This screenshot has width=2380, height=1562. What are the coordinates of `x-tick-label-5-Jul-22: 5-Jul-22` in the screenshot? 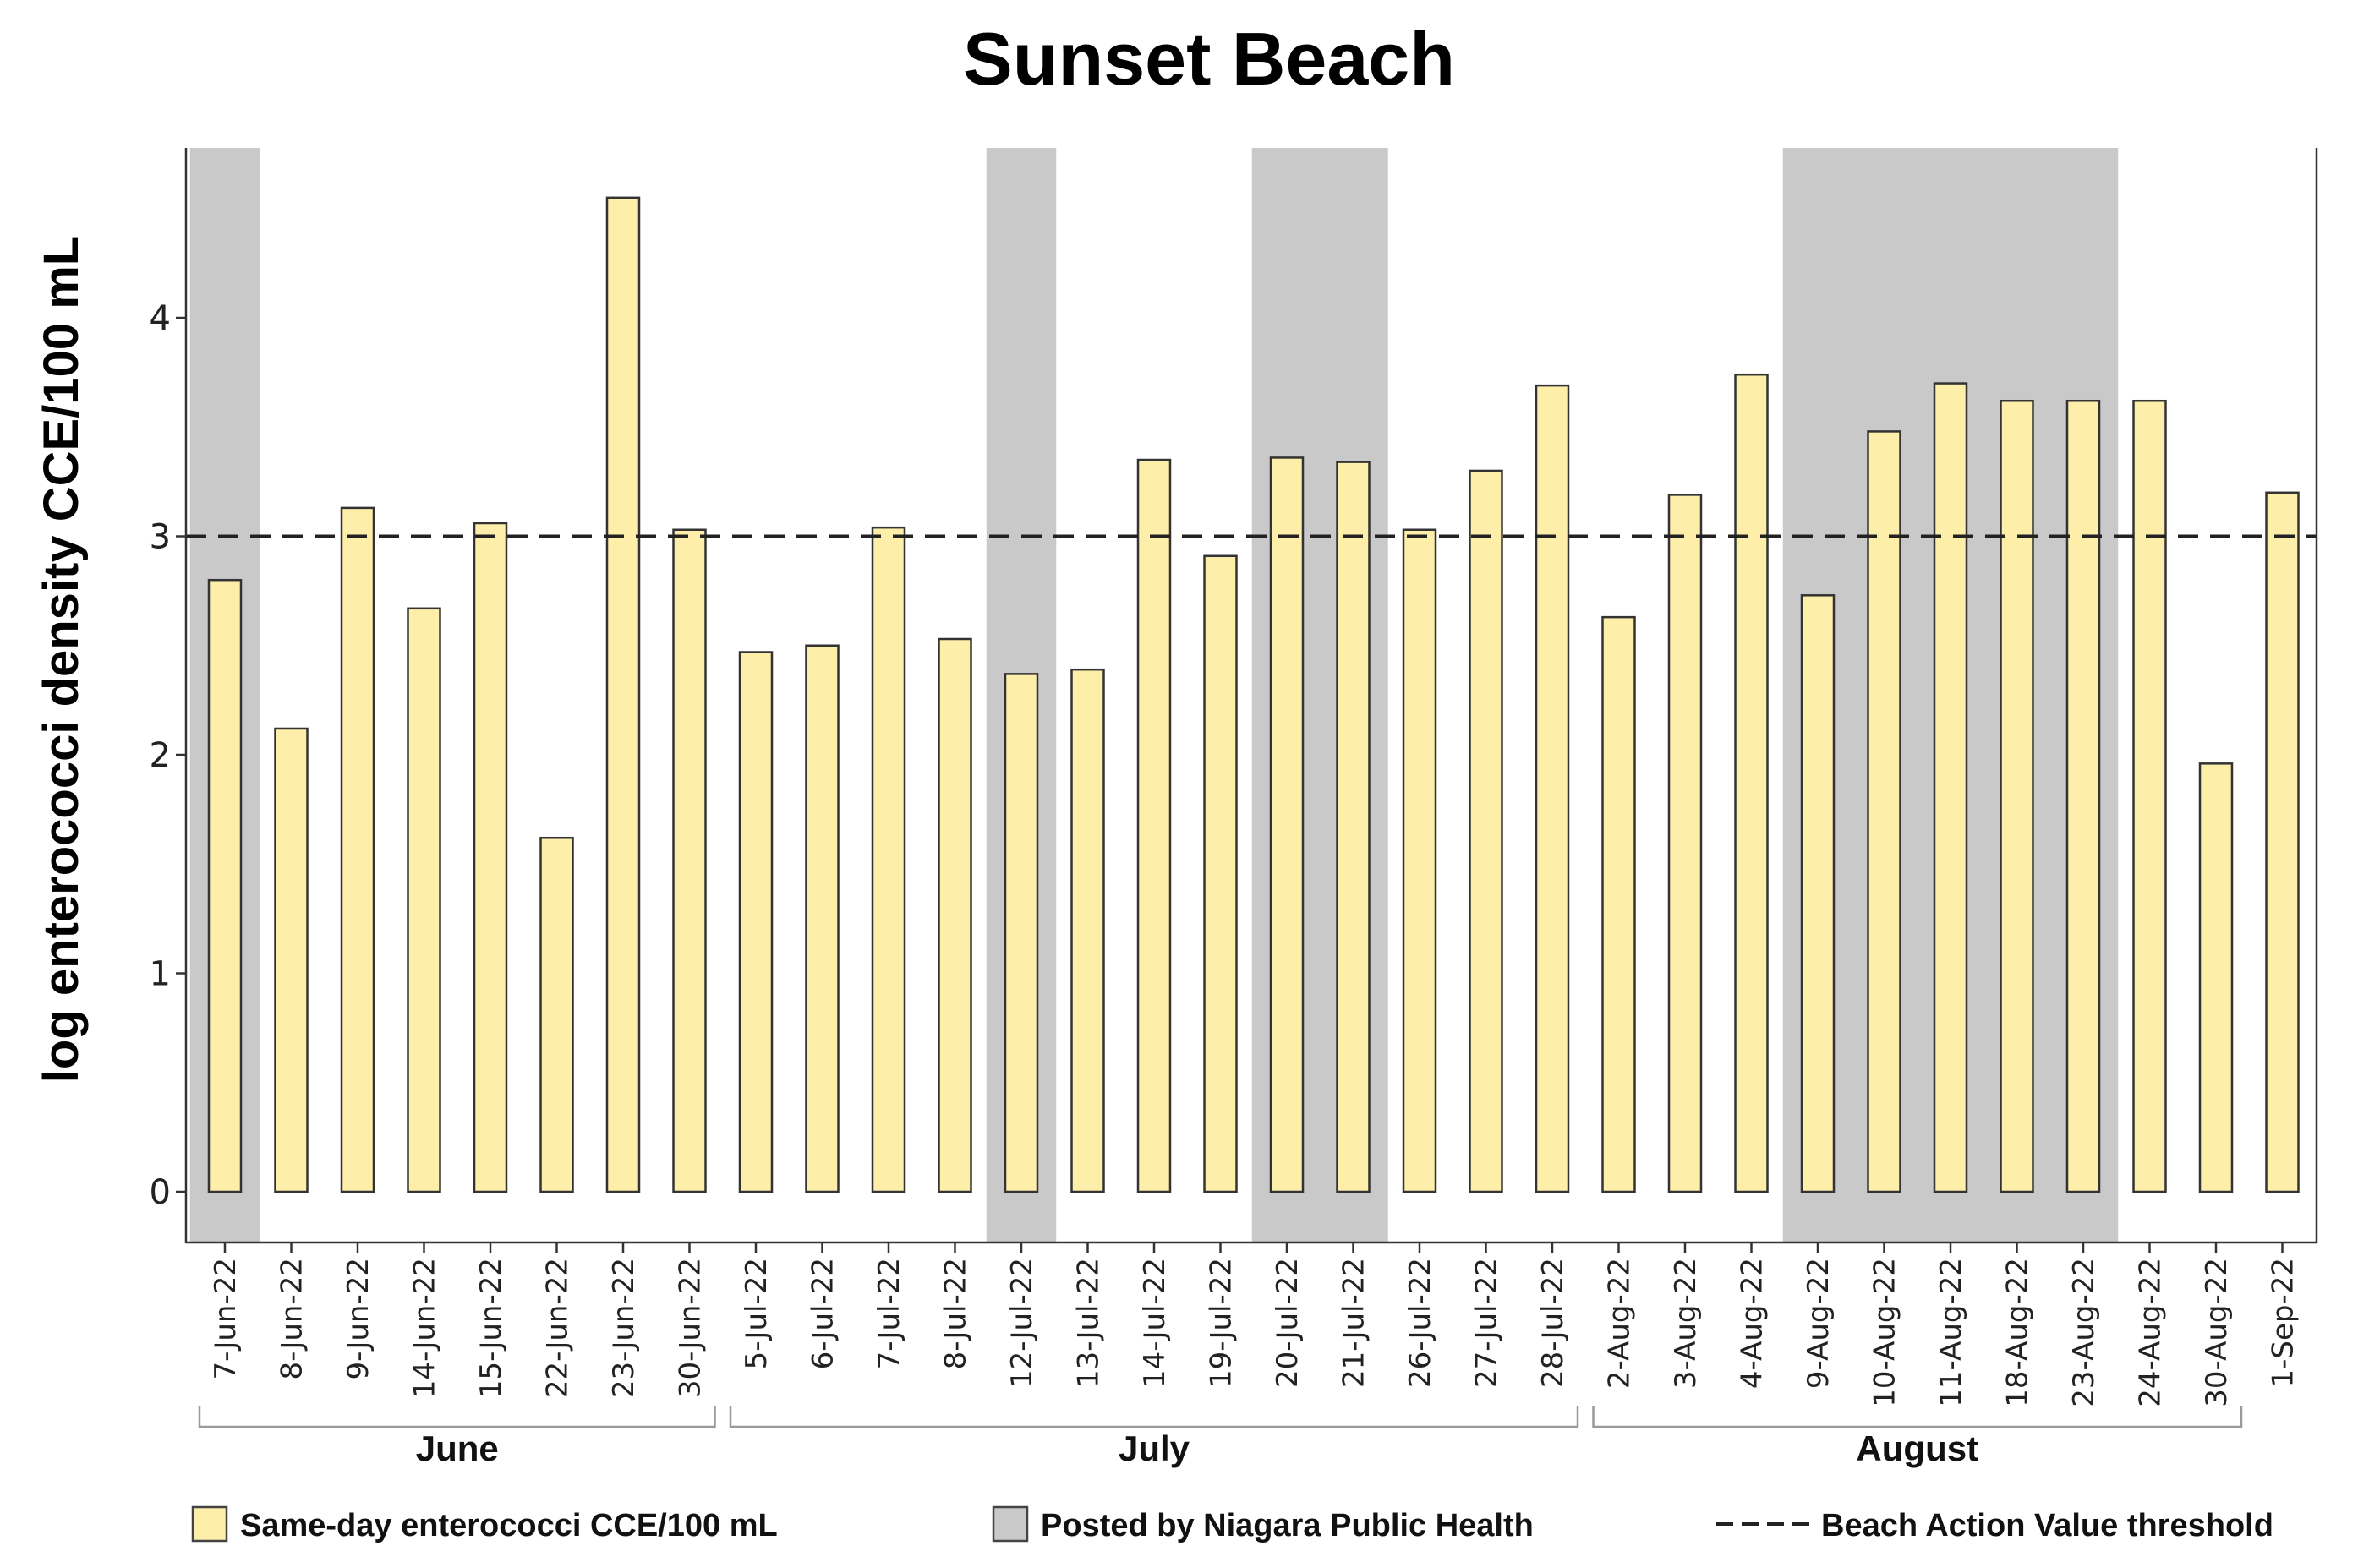 It's located at (757, 1313).